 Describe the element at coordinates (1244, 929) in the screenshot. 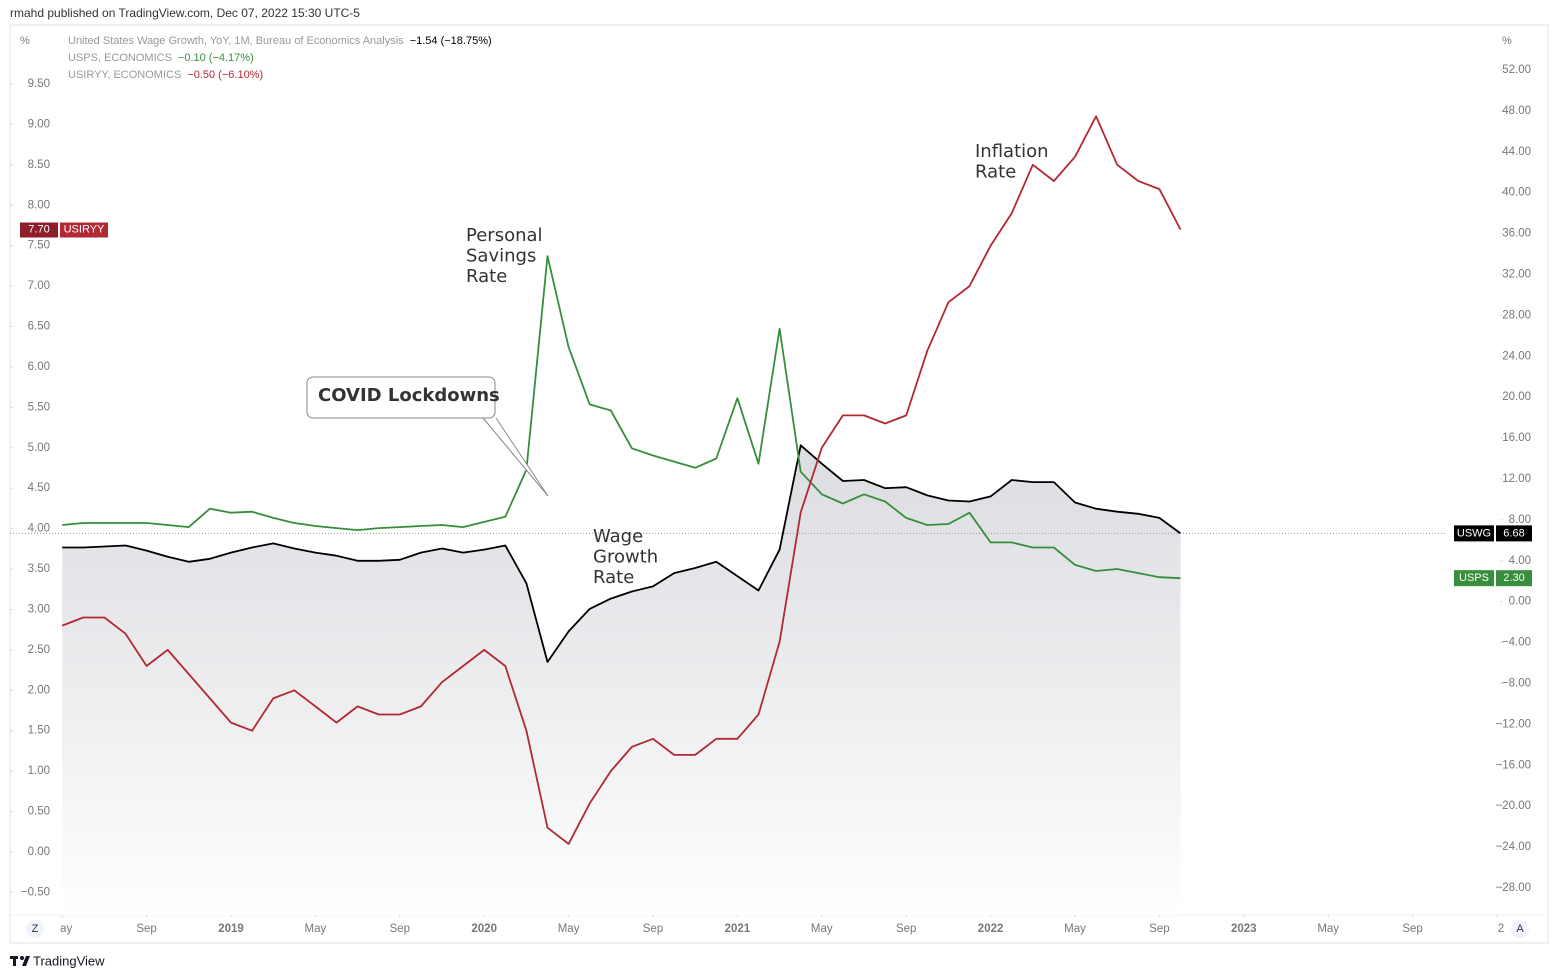

I see `x-tick-label: 2023` at that location.